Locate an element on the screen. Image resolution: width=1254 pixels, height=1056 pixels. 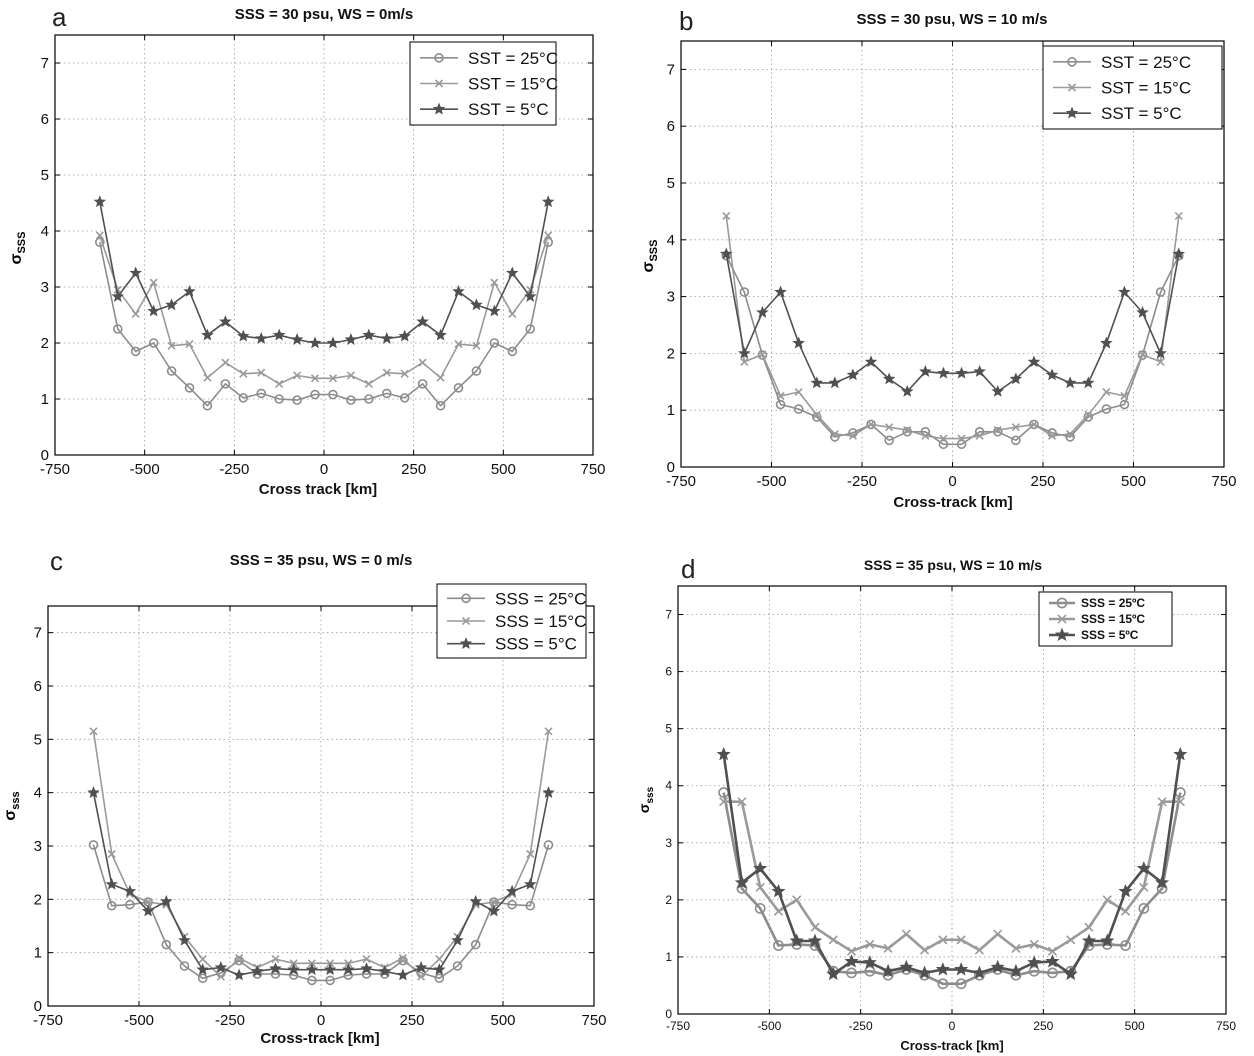
legend: SSS = 25ºC SSS = 15ºC SSS = 5ºC is located at coordinates (1105, 619).